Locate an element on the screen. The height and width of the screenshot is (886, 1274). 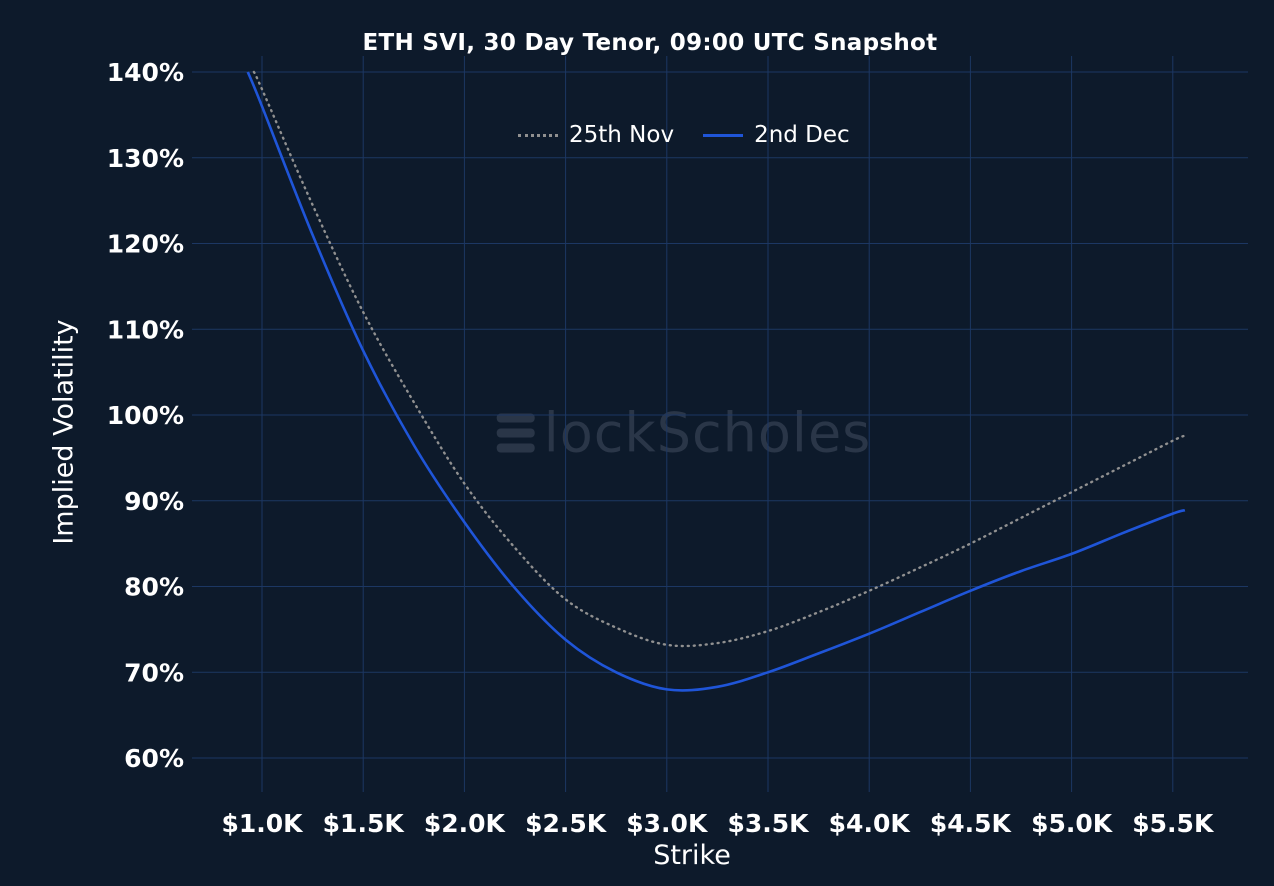
y-tick-label: 110% is located at coordinates (145, 329).